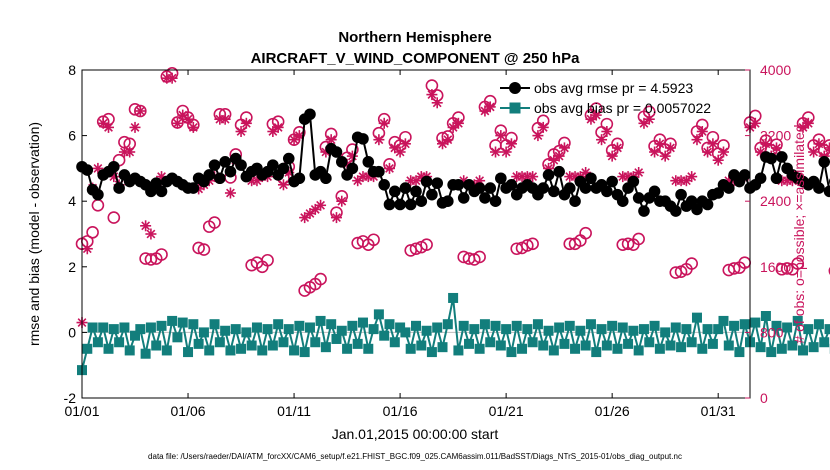  What do you see at coordinates (764, 398) in the screenshot?
I see `y-tick-label-right: 0` at bounding box center [764, 398].